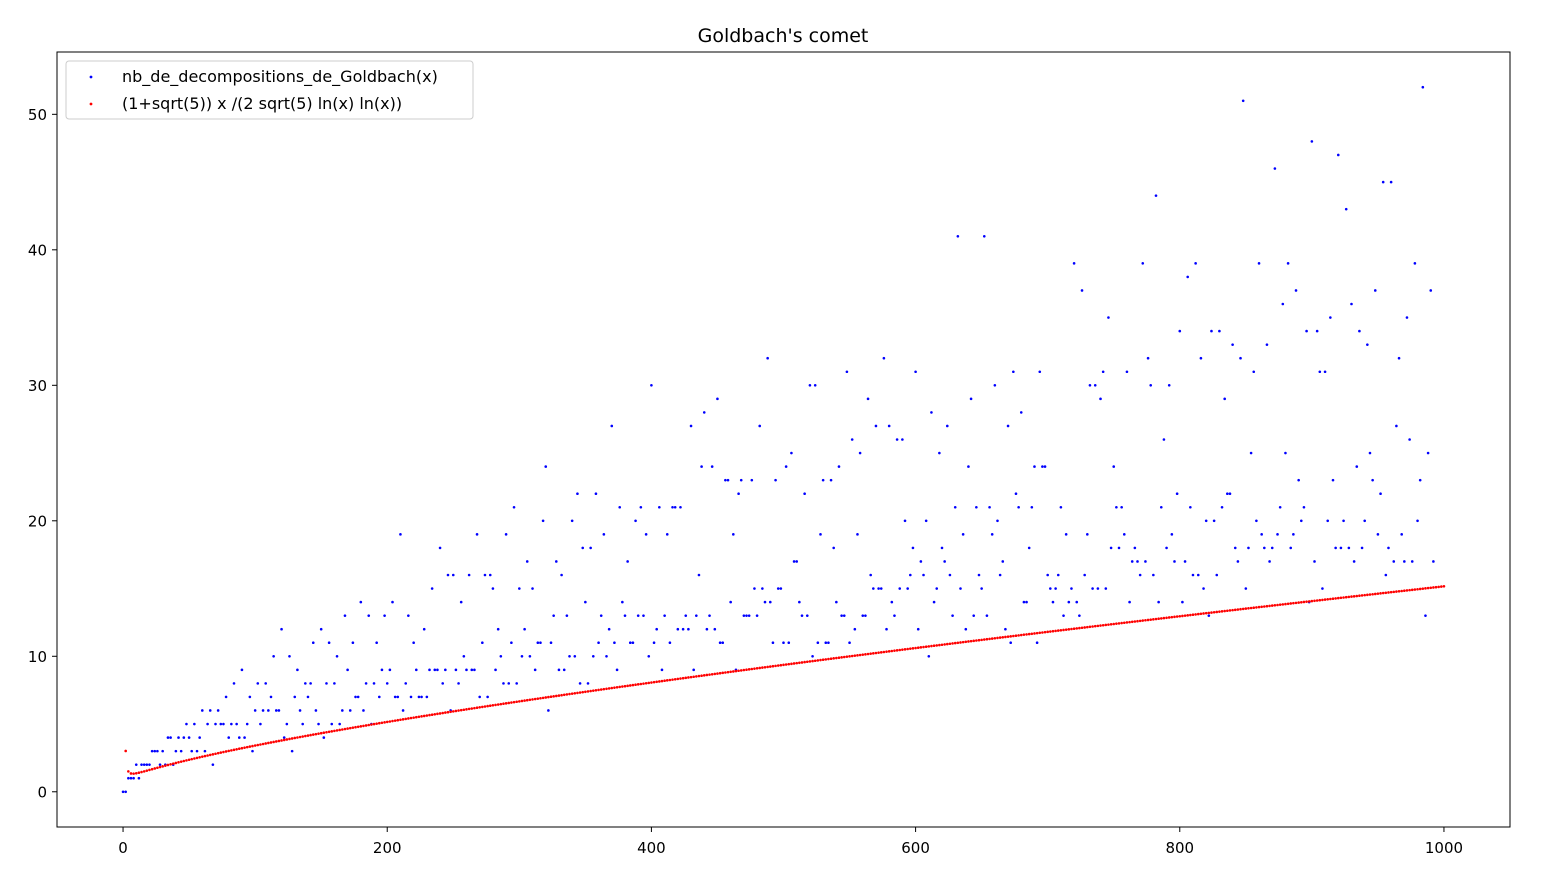 This screenshot has width=1553, height=871. Describe the element at coordinates (37, 657) in the screenshot. I see `y-tick-label: 10` at that location.